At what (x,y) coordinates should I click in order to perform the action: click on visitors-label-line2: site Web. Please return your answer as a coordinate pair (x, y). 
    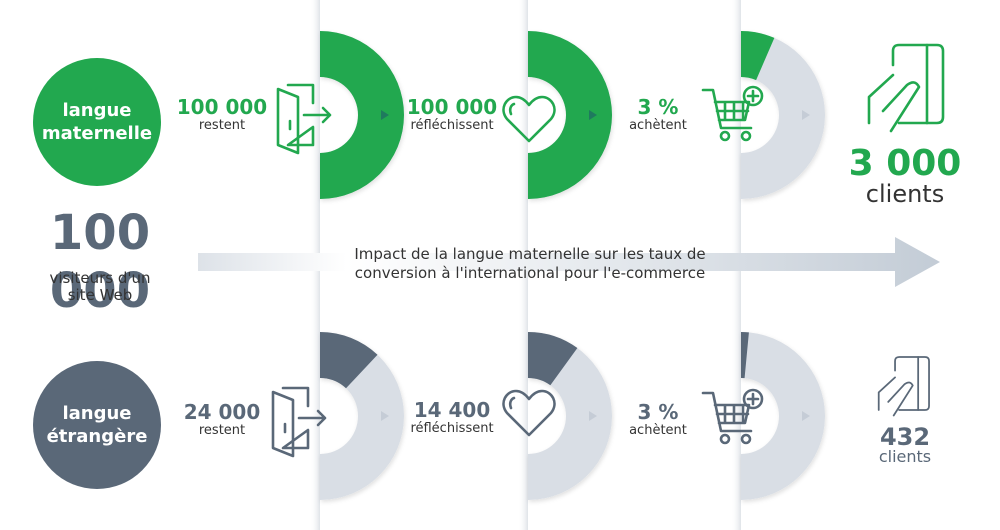
    Looking at the image, I should click on (100, 295).